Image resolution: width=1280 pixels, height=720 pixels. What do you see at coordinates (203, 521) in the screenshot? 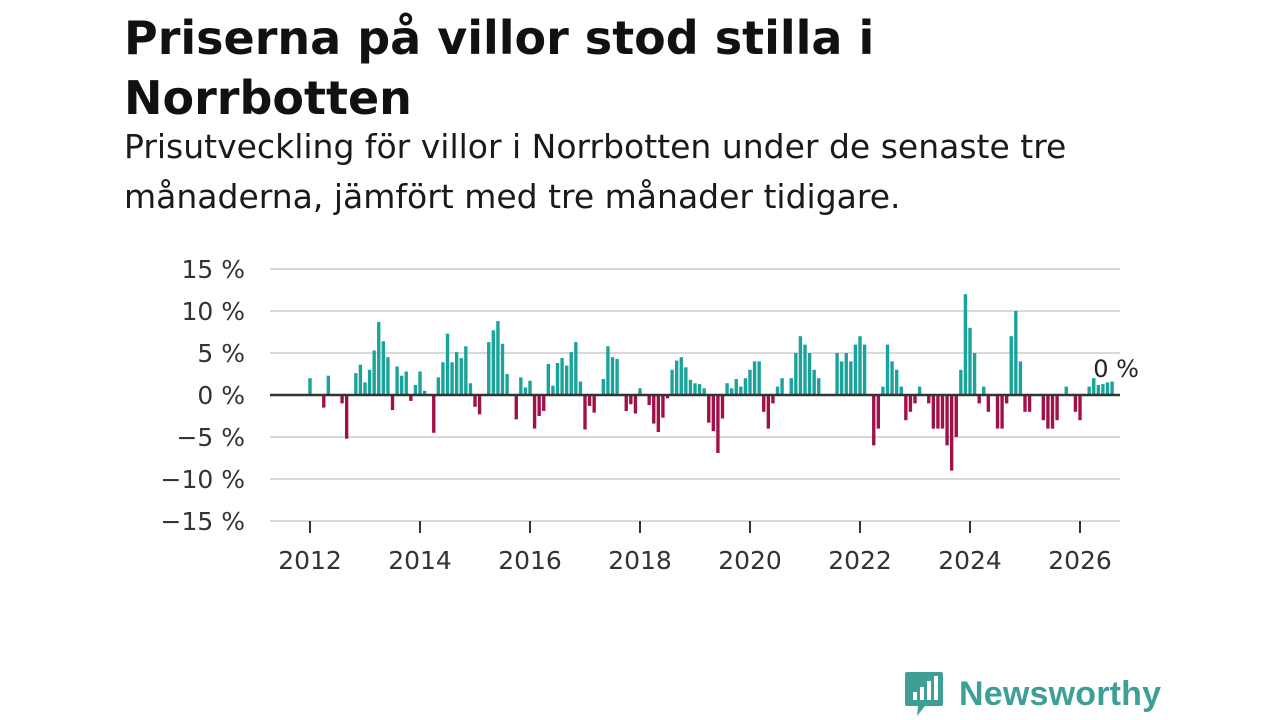
I see `y-tick-label: −15 %` at bounding box center [203, 521].